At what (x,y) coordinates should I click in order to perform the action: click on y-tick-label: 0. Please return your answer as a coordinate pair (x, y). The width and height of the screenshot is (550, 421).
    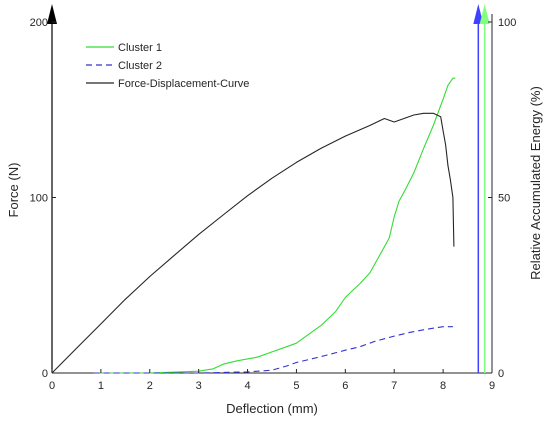
    Looking at the image, I should click on (45, 374).